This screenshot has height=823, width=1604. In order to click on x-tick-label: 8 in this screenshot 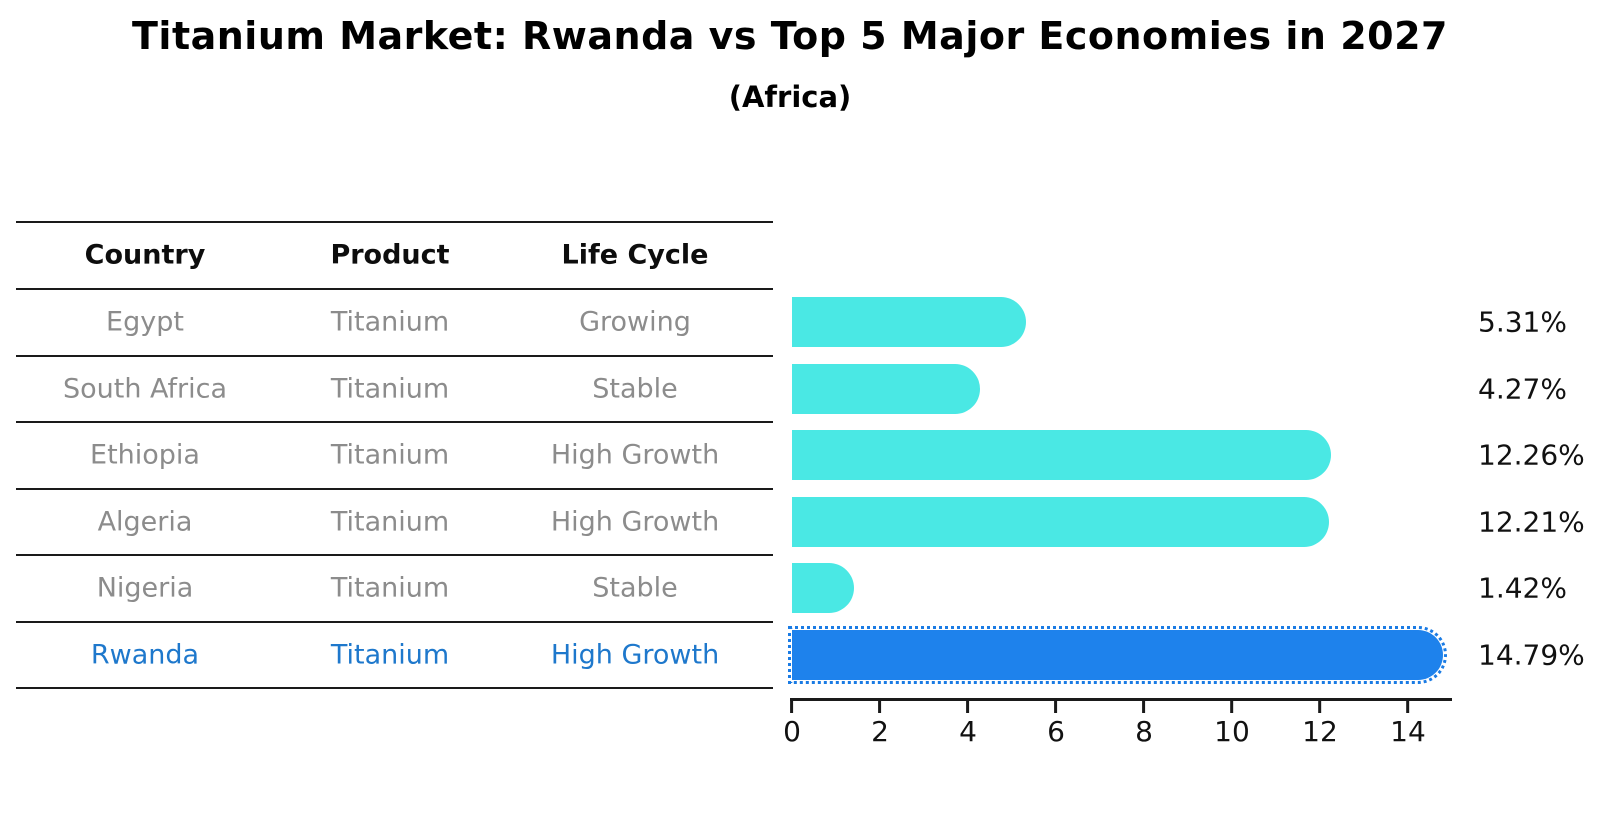, I will do `click(1144, 731)`.